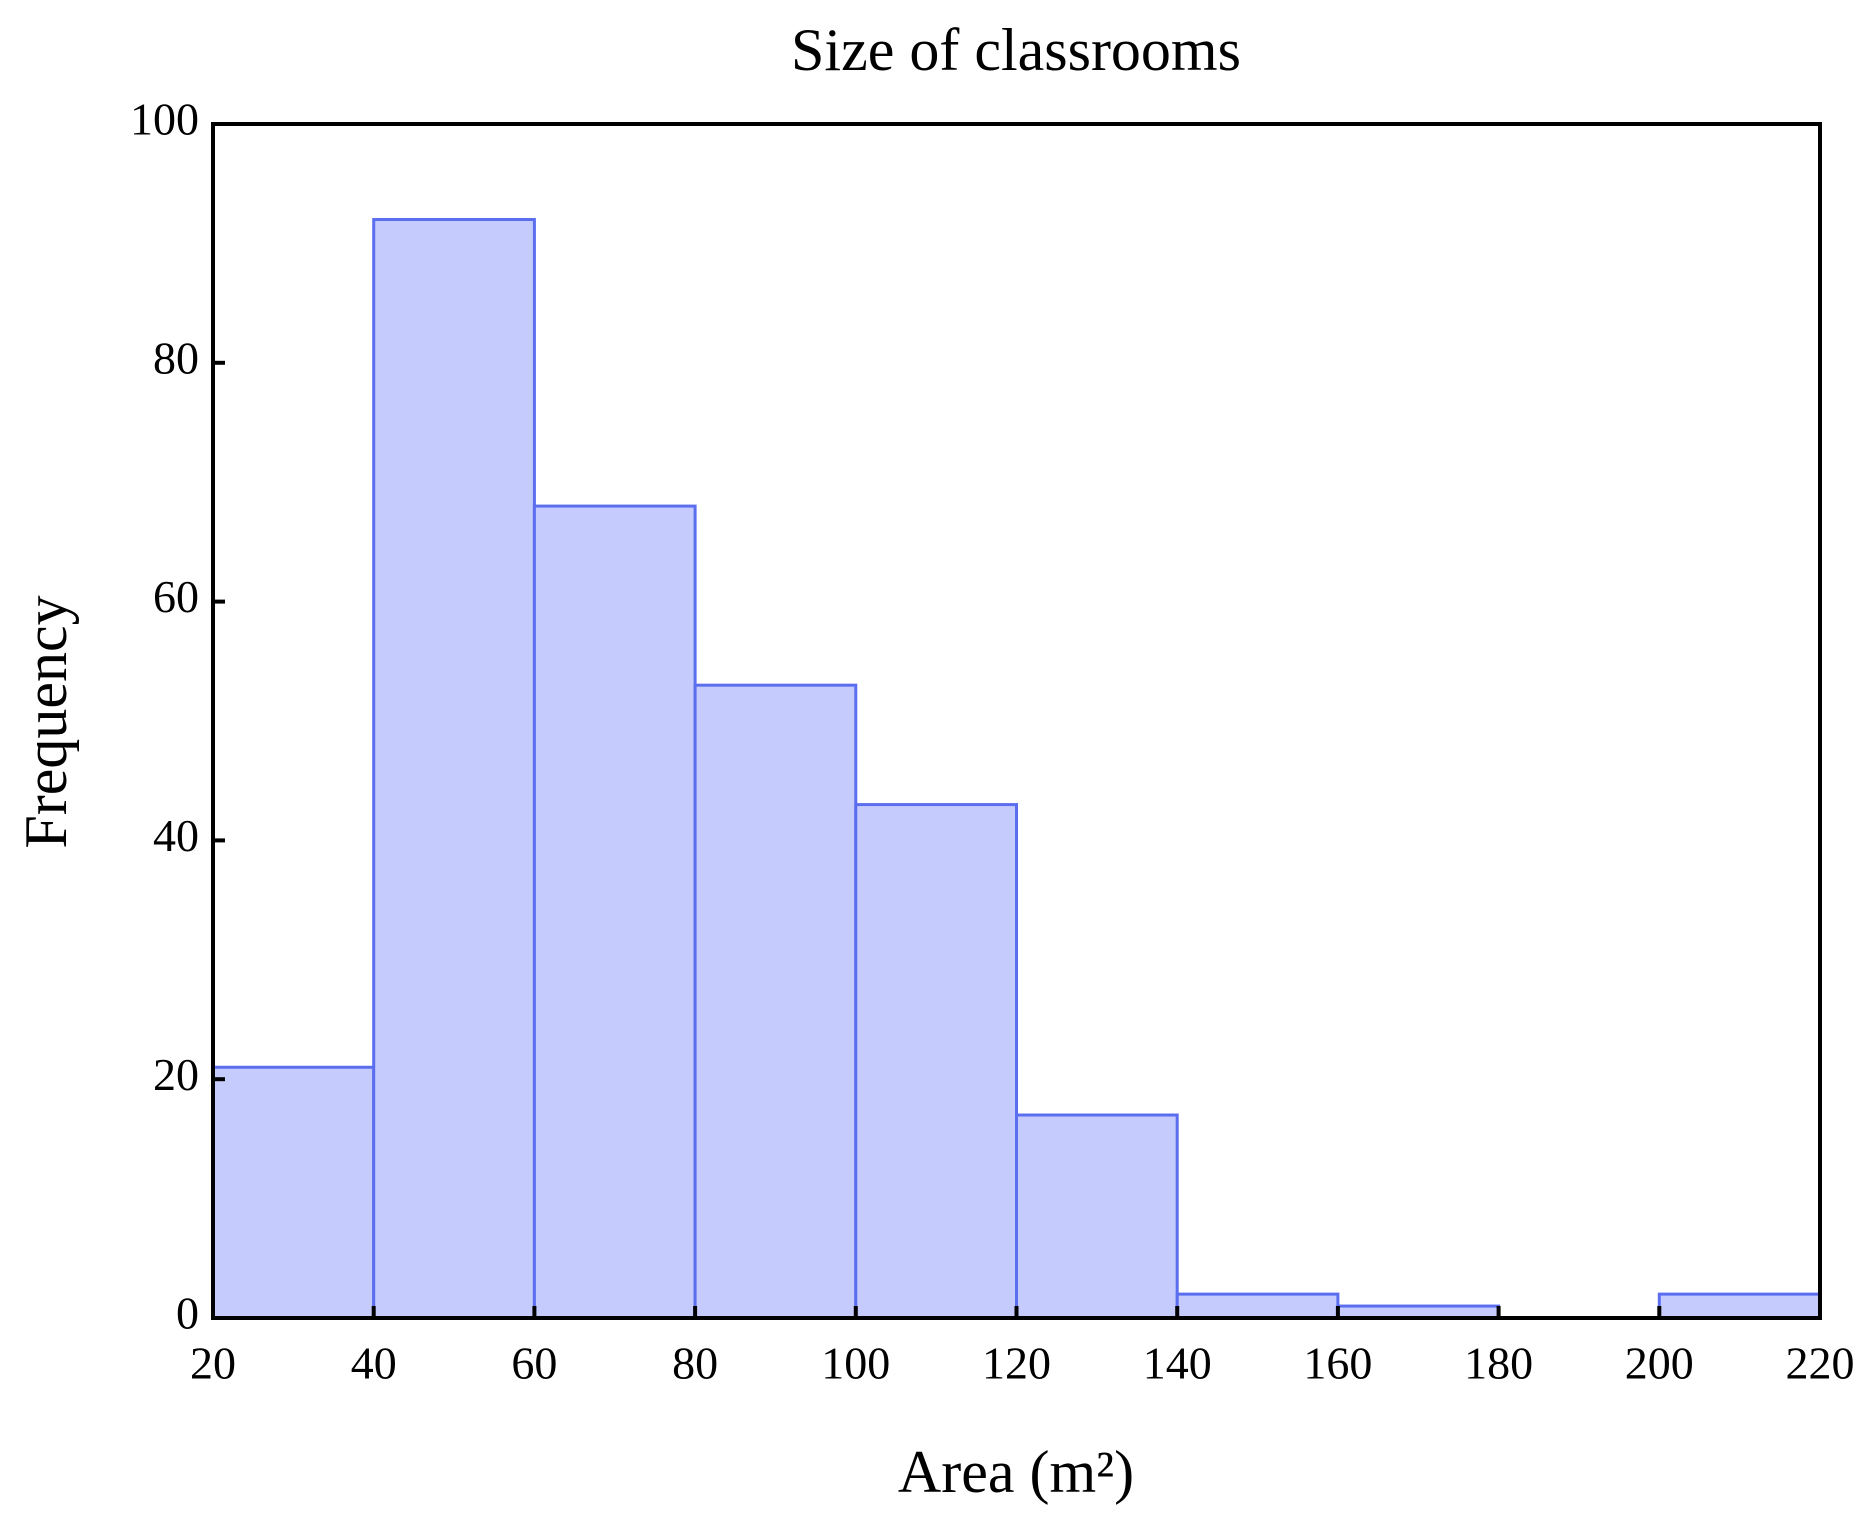 This screenshot has width=1869, height=1530. Describe the element at coordinates (176, 357) in the screenshot. I see `y-tick-label: 80` at that location.